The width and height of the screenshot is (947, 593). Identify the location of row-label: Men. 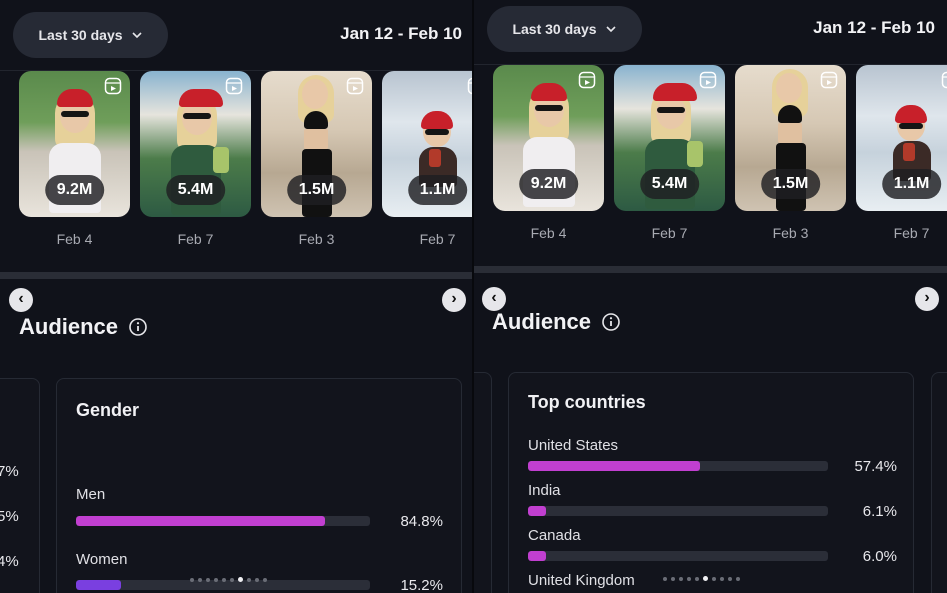
(91, 494).